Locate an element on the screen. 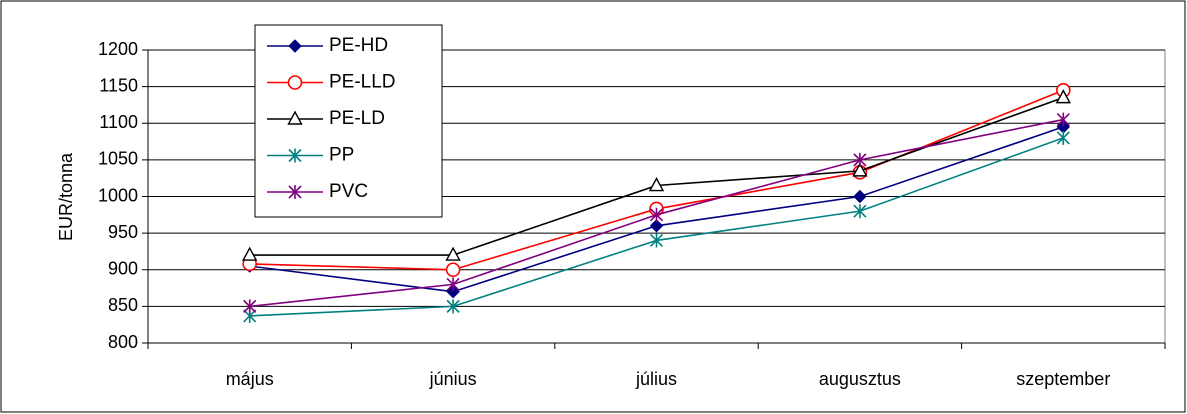  y-tick-label-1000: 1000 is located at coordinates (118, 195).